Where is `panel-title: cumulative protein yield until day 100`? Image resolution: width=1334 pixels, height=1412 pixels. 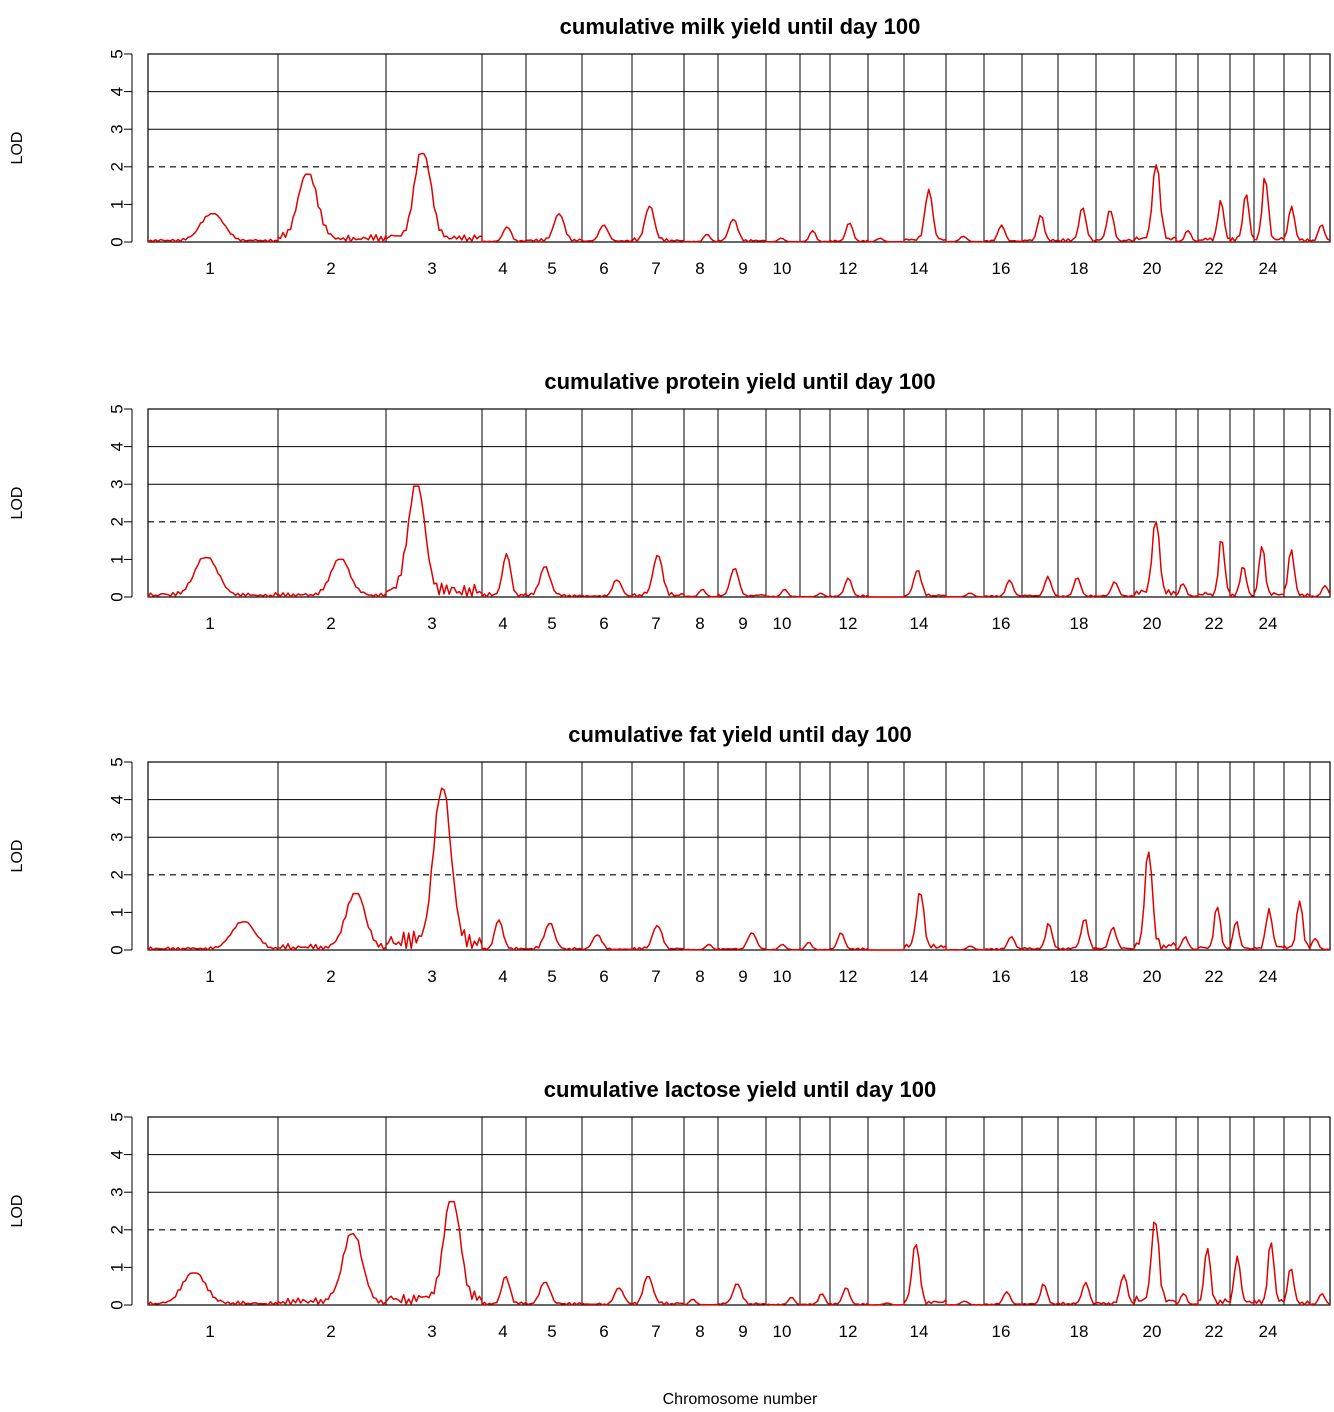 panel-title: cumulative protein yield until day 100 is located at coordinates (739, 381).